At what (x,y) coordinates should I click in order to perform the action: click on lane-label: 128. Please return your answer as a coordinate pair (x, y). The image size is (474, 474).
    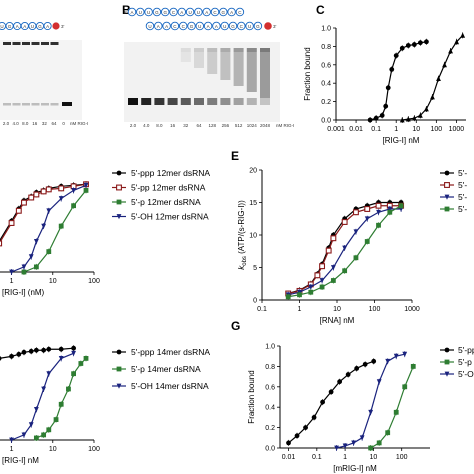
    Looking at the image, I should click on (212, 125).